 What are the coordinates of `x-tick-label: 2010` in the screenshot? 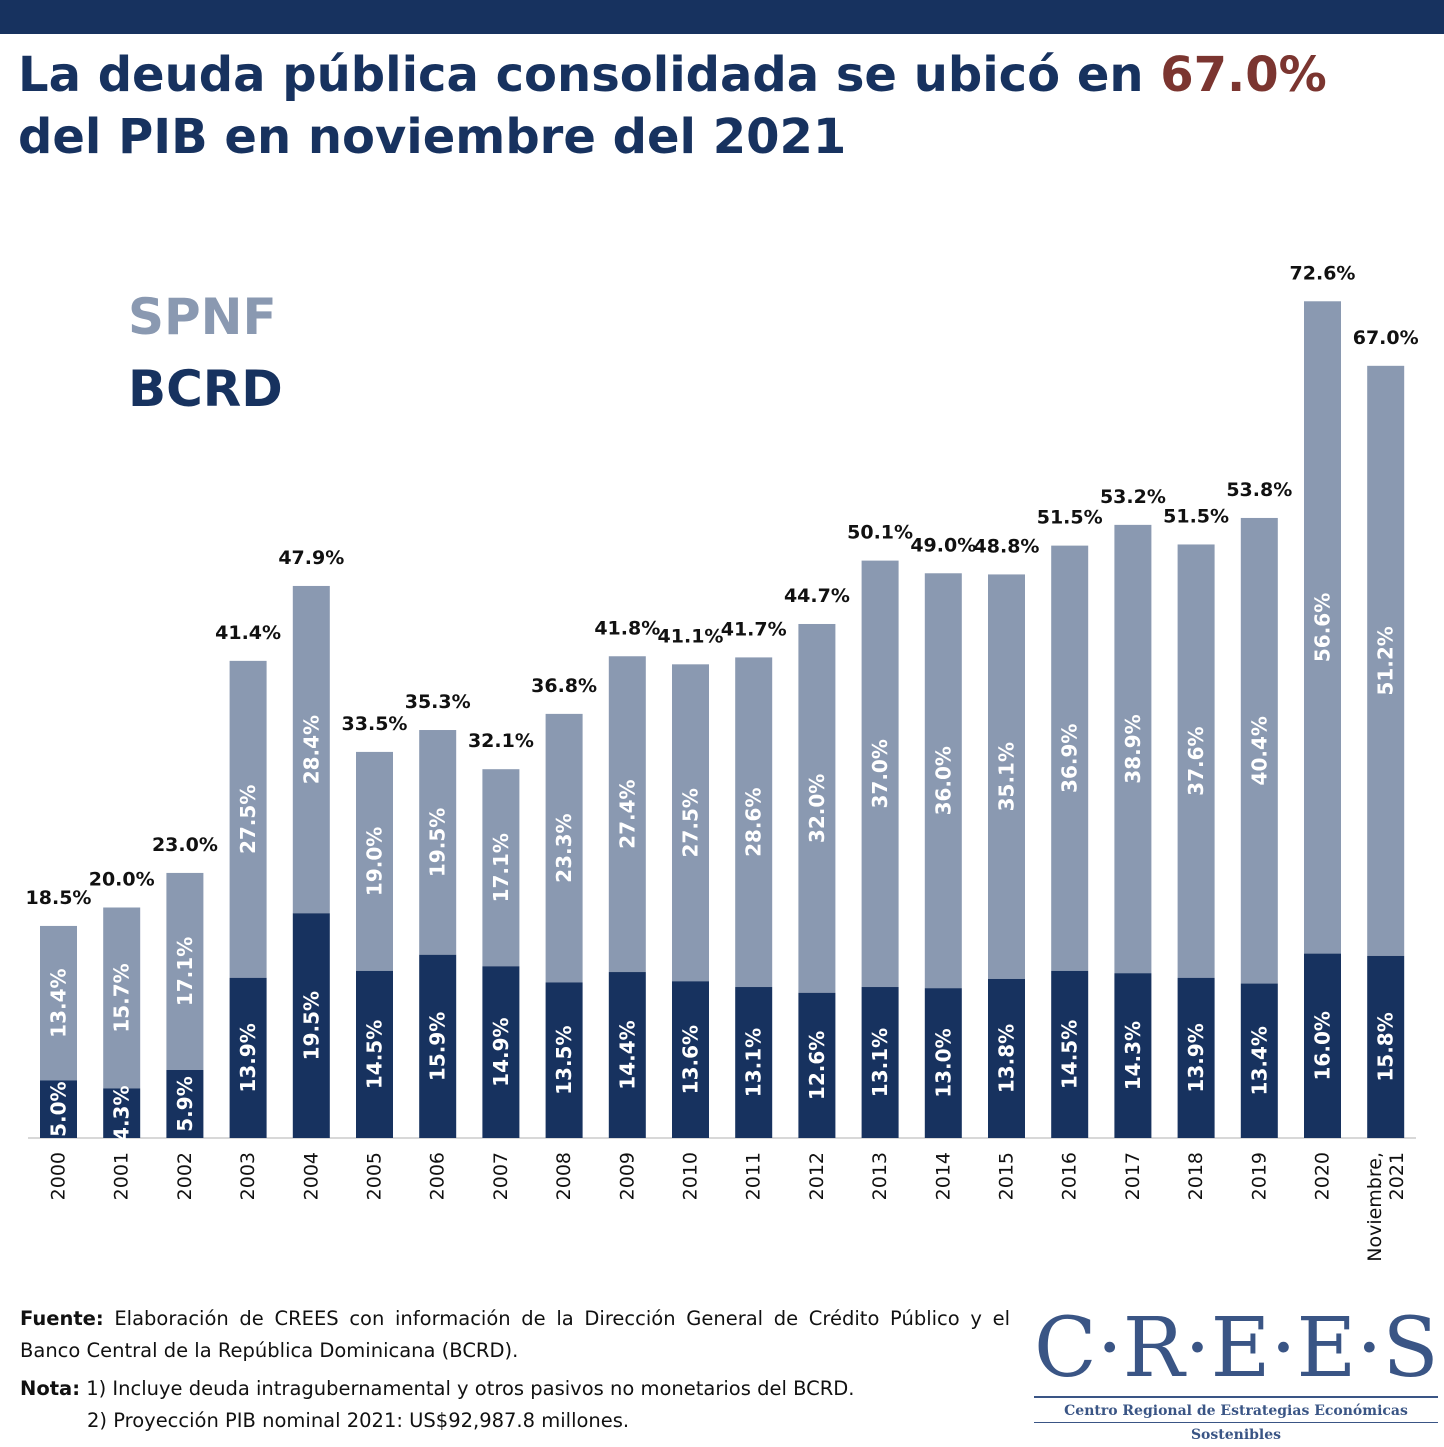 It's located at (691, 1176).